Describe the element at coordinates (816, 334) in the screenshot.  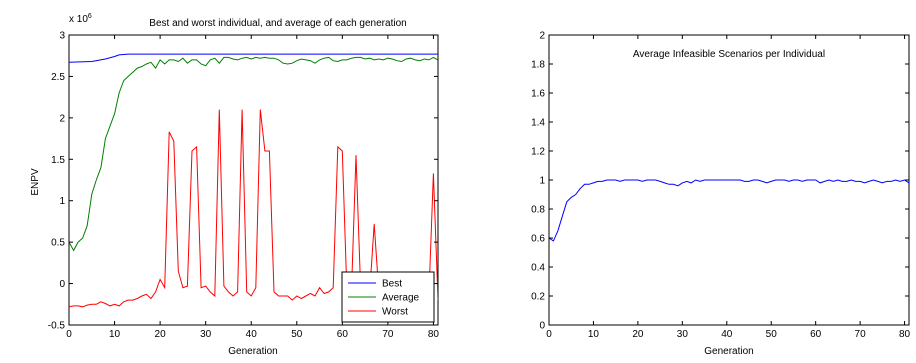
I see `infeasible-x-tick-label: 60` at that location.